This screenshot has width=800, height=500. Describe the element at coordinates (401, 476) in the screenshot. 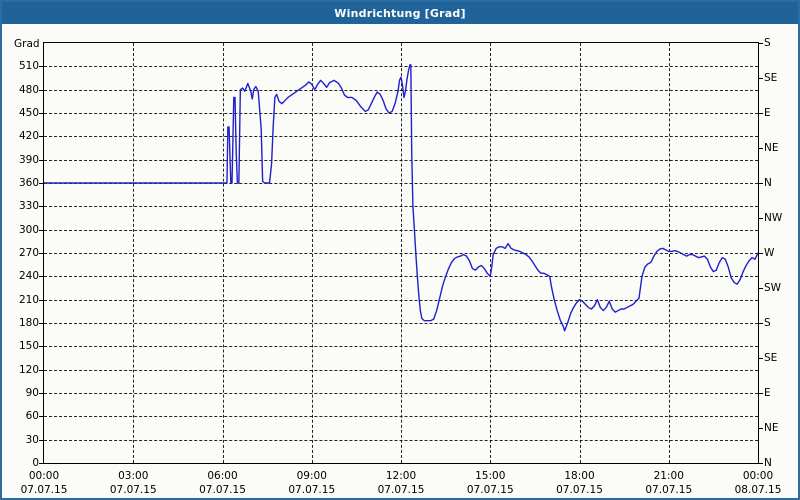

I see `x-tick-time-label: 12:00` at that location.